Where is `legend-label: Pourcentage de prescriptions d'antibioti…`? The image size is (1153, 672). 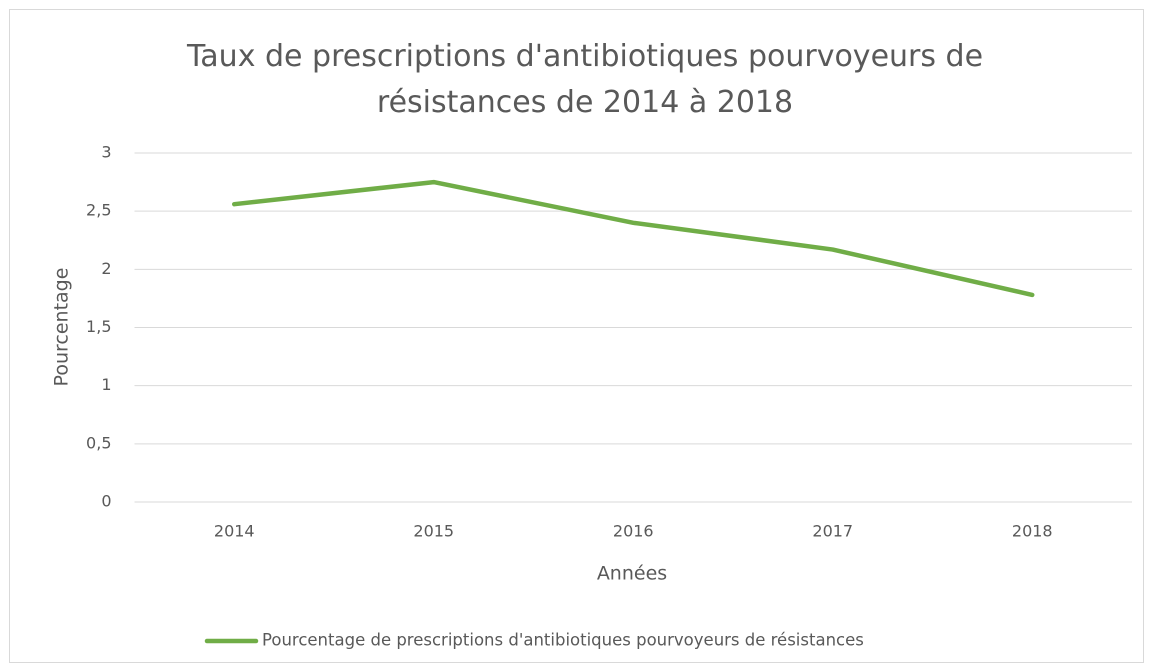 legend-label: Pourcentage de prescriptions d'antibioti… is located at coordinates (563, 640).